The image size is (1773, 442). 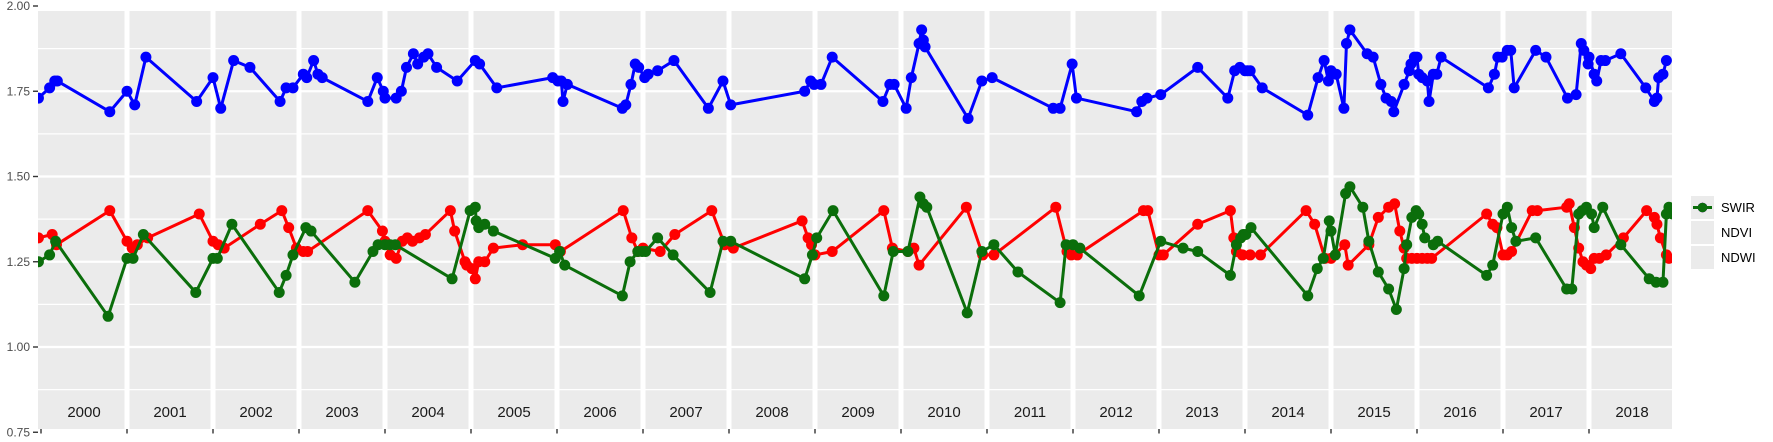 What do you see at coordinates (1287, 412) in the screenshot?
I see `x-axis-year-label: 2014` at bounding box center [1287, 412].